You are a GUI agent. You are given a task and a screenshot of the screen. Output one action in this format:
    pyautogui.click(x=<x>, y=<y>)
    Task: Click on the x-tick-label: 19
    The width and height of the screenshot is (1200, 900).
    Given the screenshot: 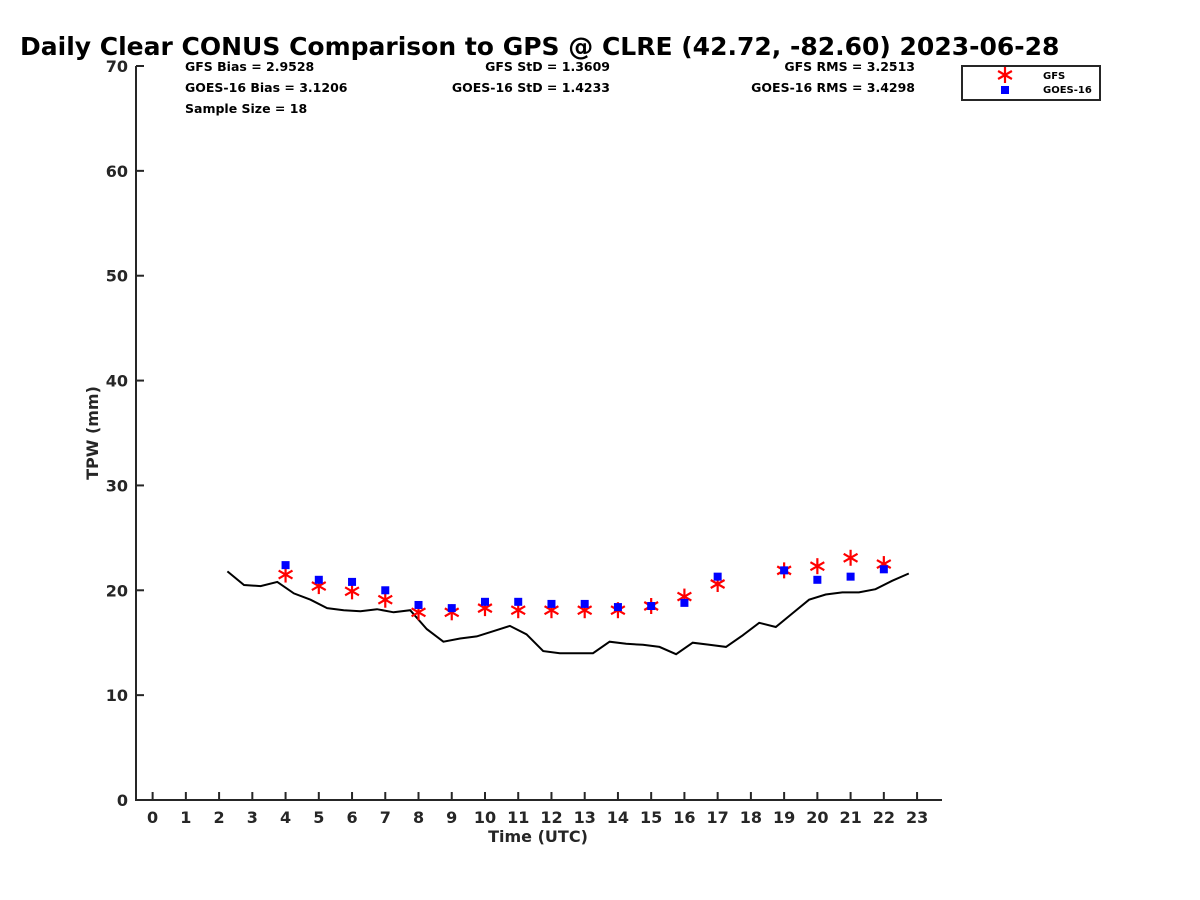 What is the action you would take?
    pyautogui.click(x=784, y=817)
    